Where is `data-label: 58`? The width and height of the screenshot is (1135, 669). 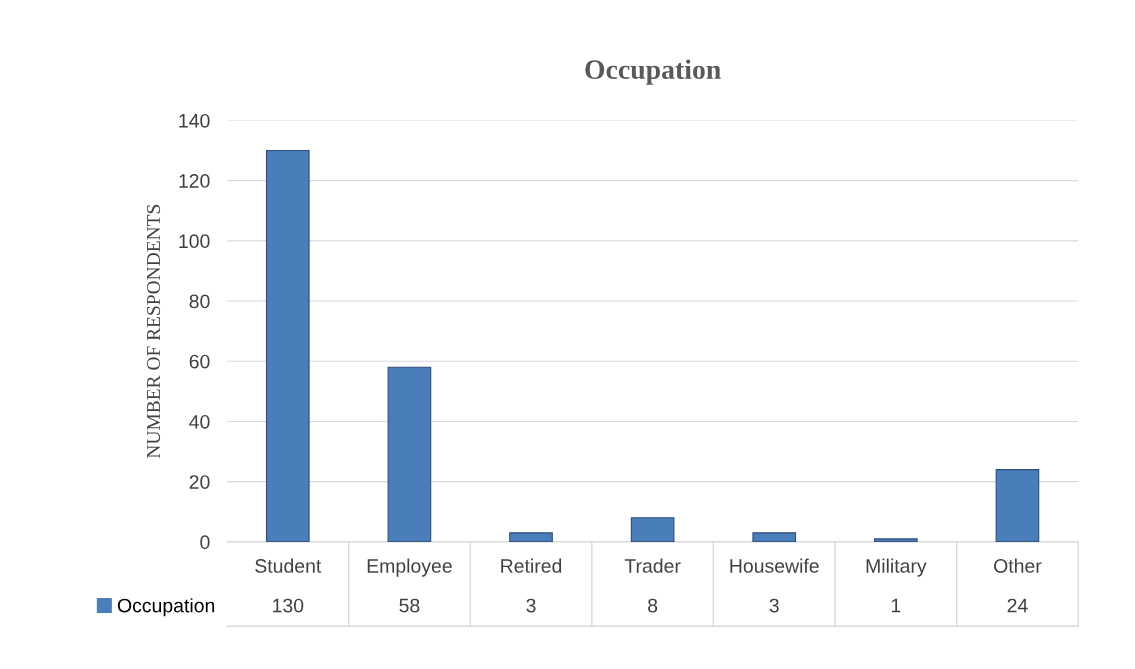
data-label: 58 is located at coordinates (409, 605).